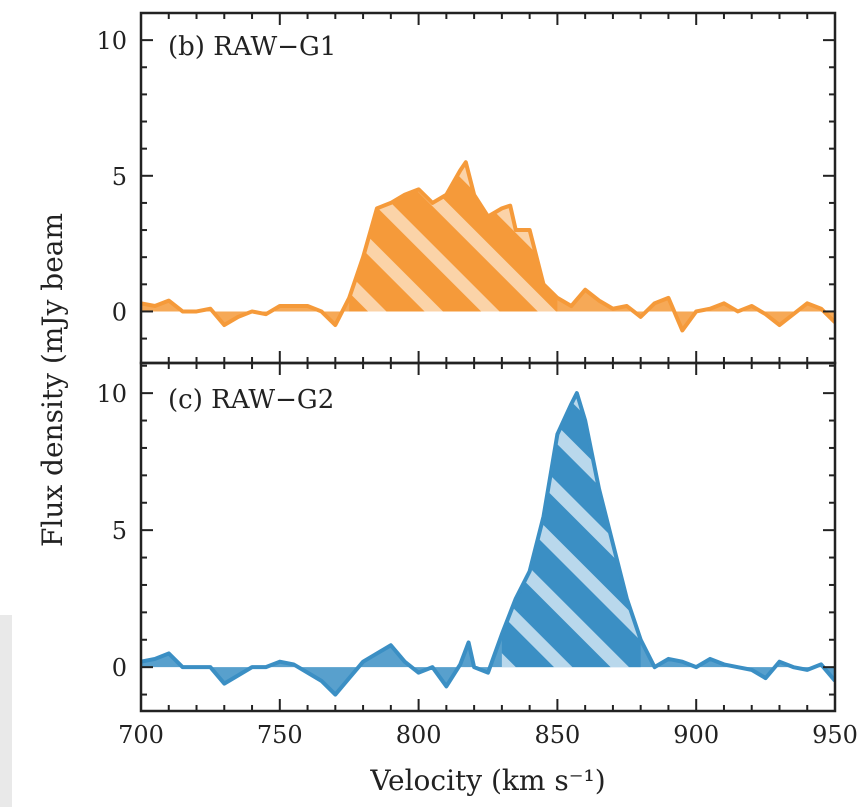 The image size is (868, 811). I want to click on y-tick-label-b: 5, so click(119, 177).